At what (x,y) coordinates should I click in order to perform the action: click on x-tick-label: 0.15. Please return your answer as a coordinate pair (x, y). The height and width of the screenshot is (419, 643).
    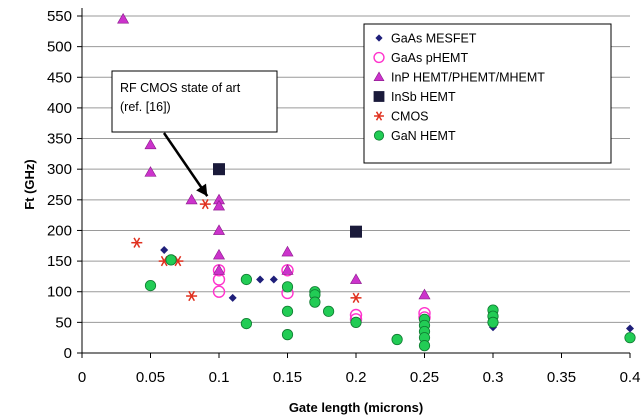
    Looking at the image, I should click on (287, 377).